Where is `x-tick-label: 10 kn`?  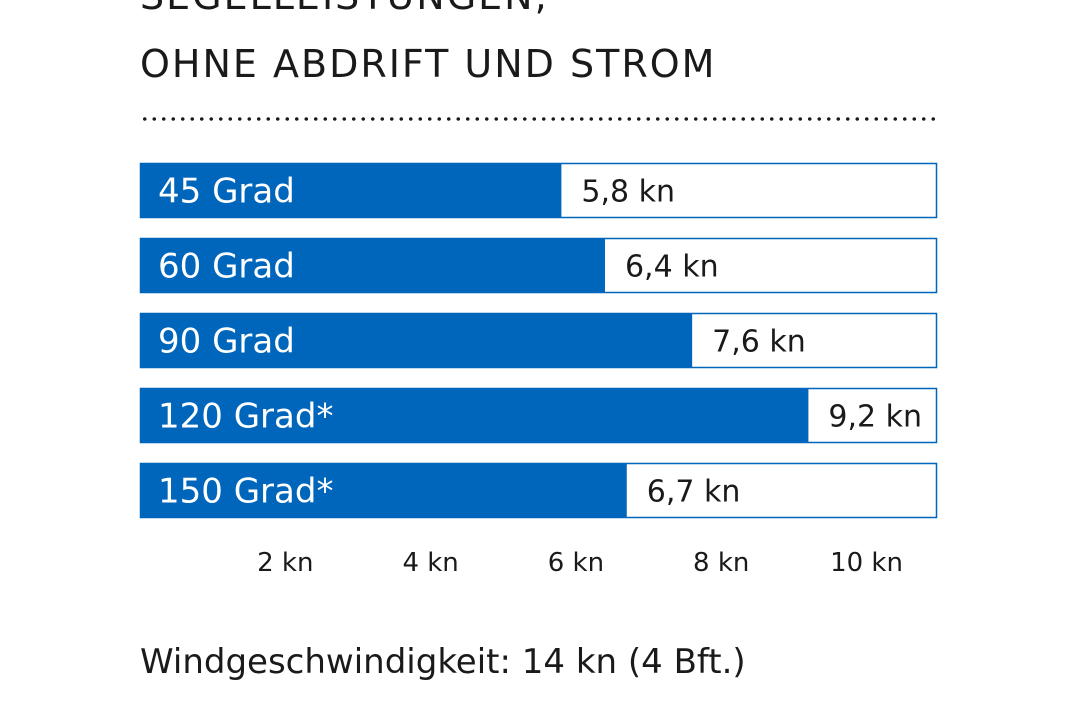
x-tick-label: 10 kn is located at coordinates (866, 563).